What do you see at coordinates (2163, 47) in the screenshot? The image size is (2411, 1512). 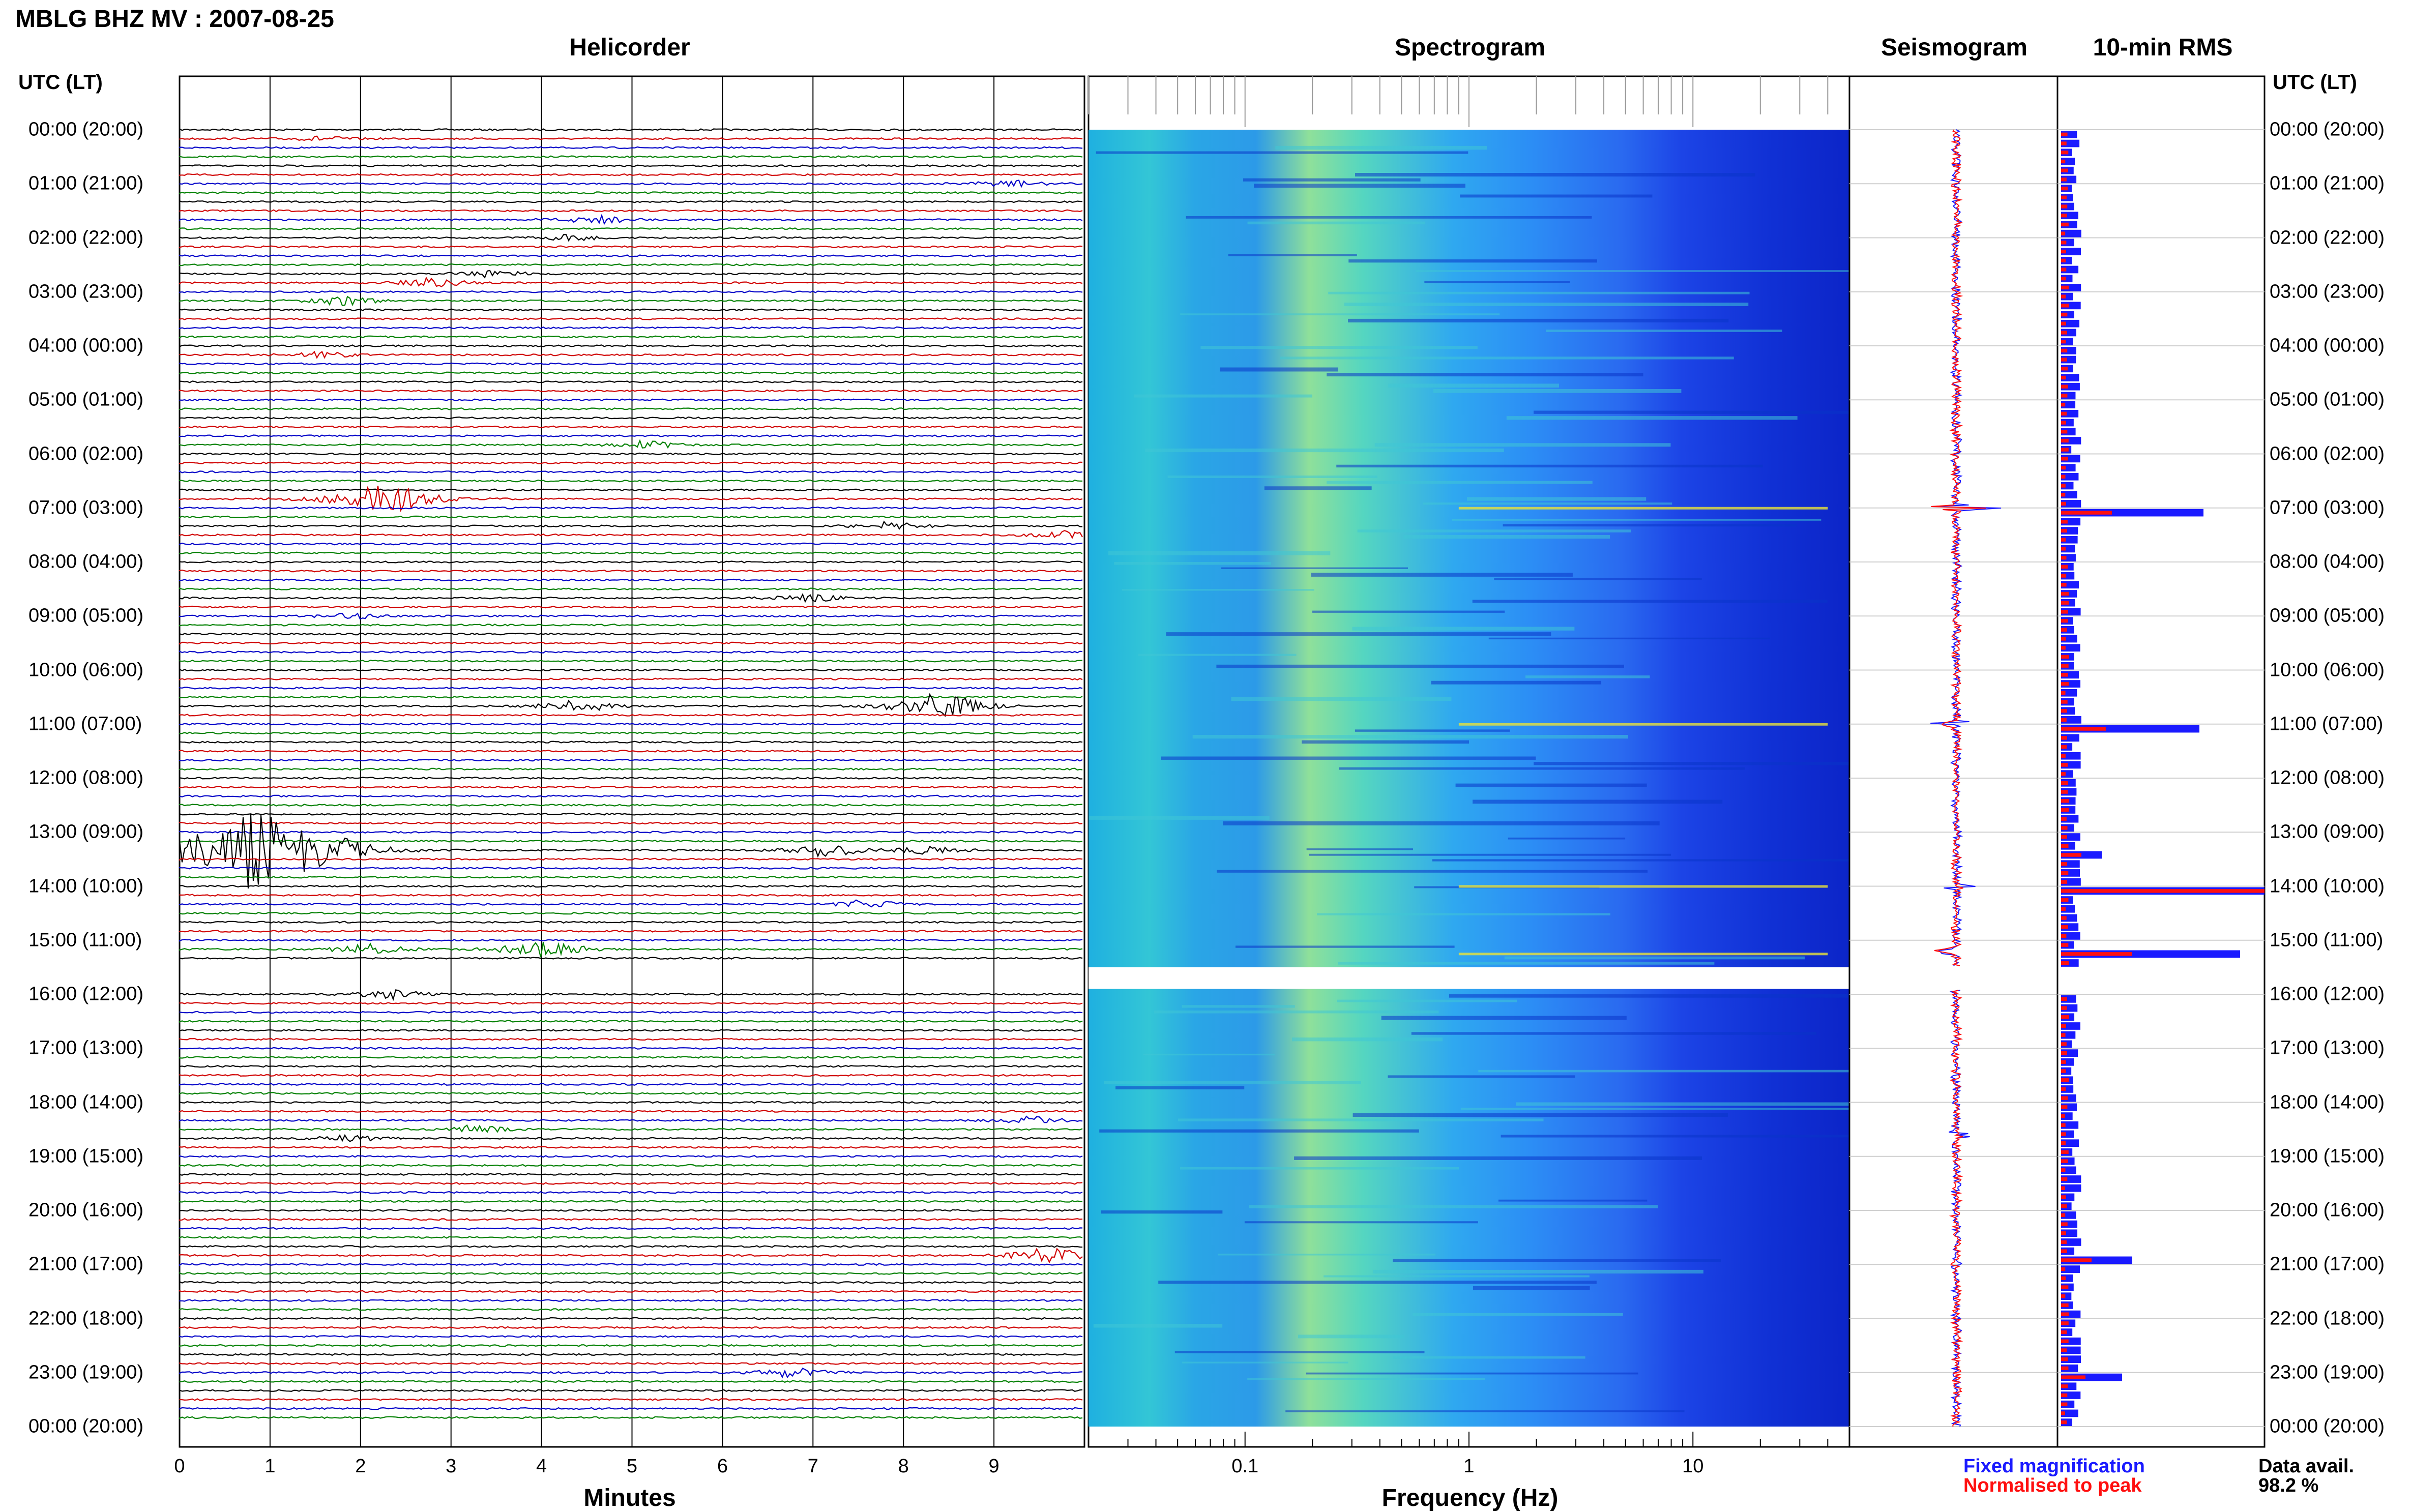 I see `rms-title: 10-min RMS` at bounding box center [2163, 47].